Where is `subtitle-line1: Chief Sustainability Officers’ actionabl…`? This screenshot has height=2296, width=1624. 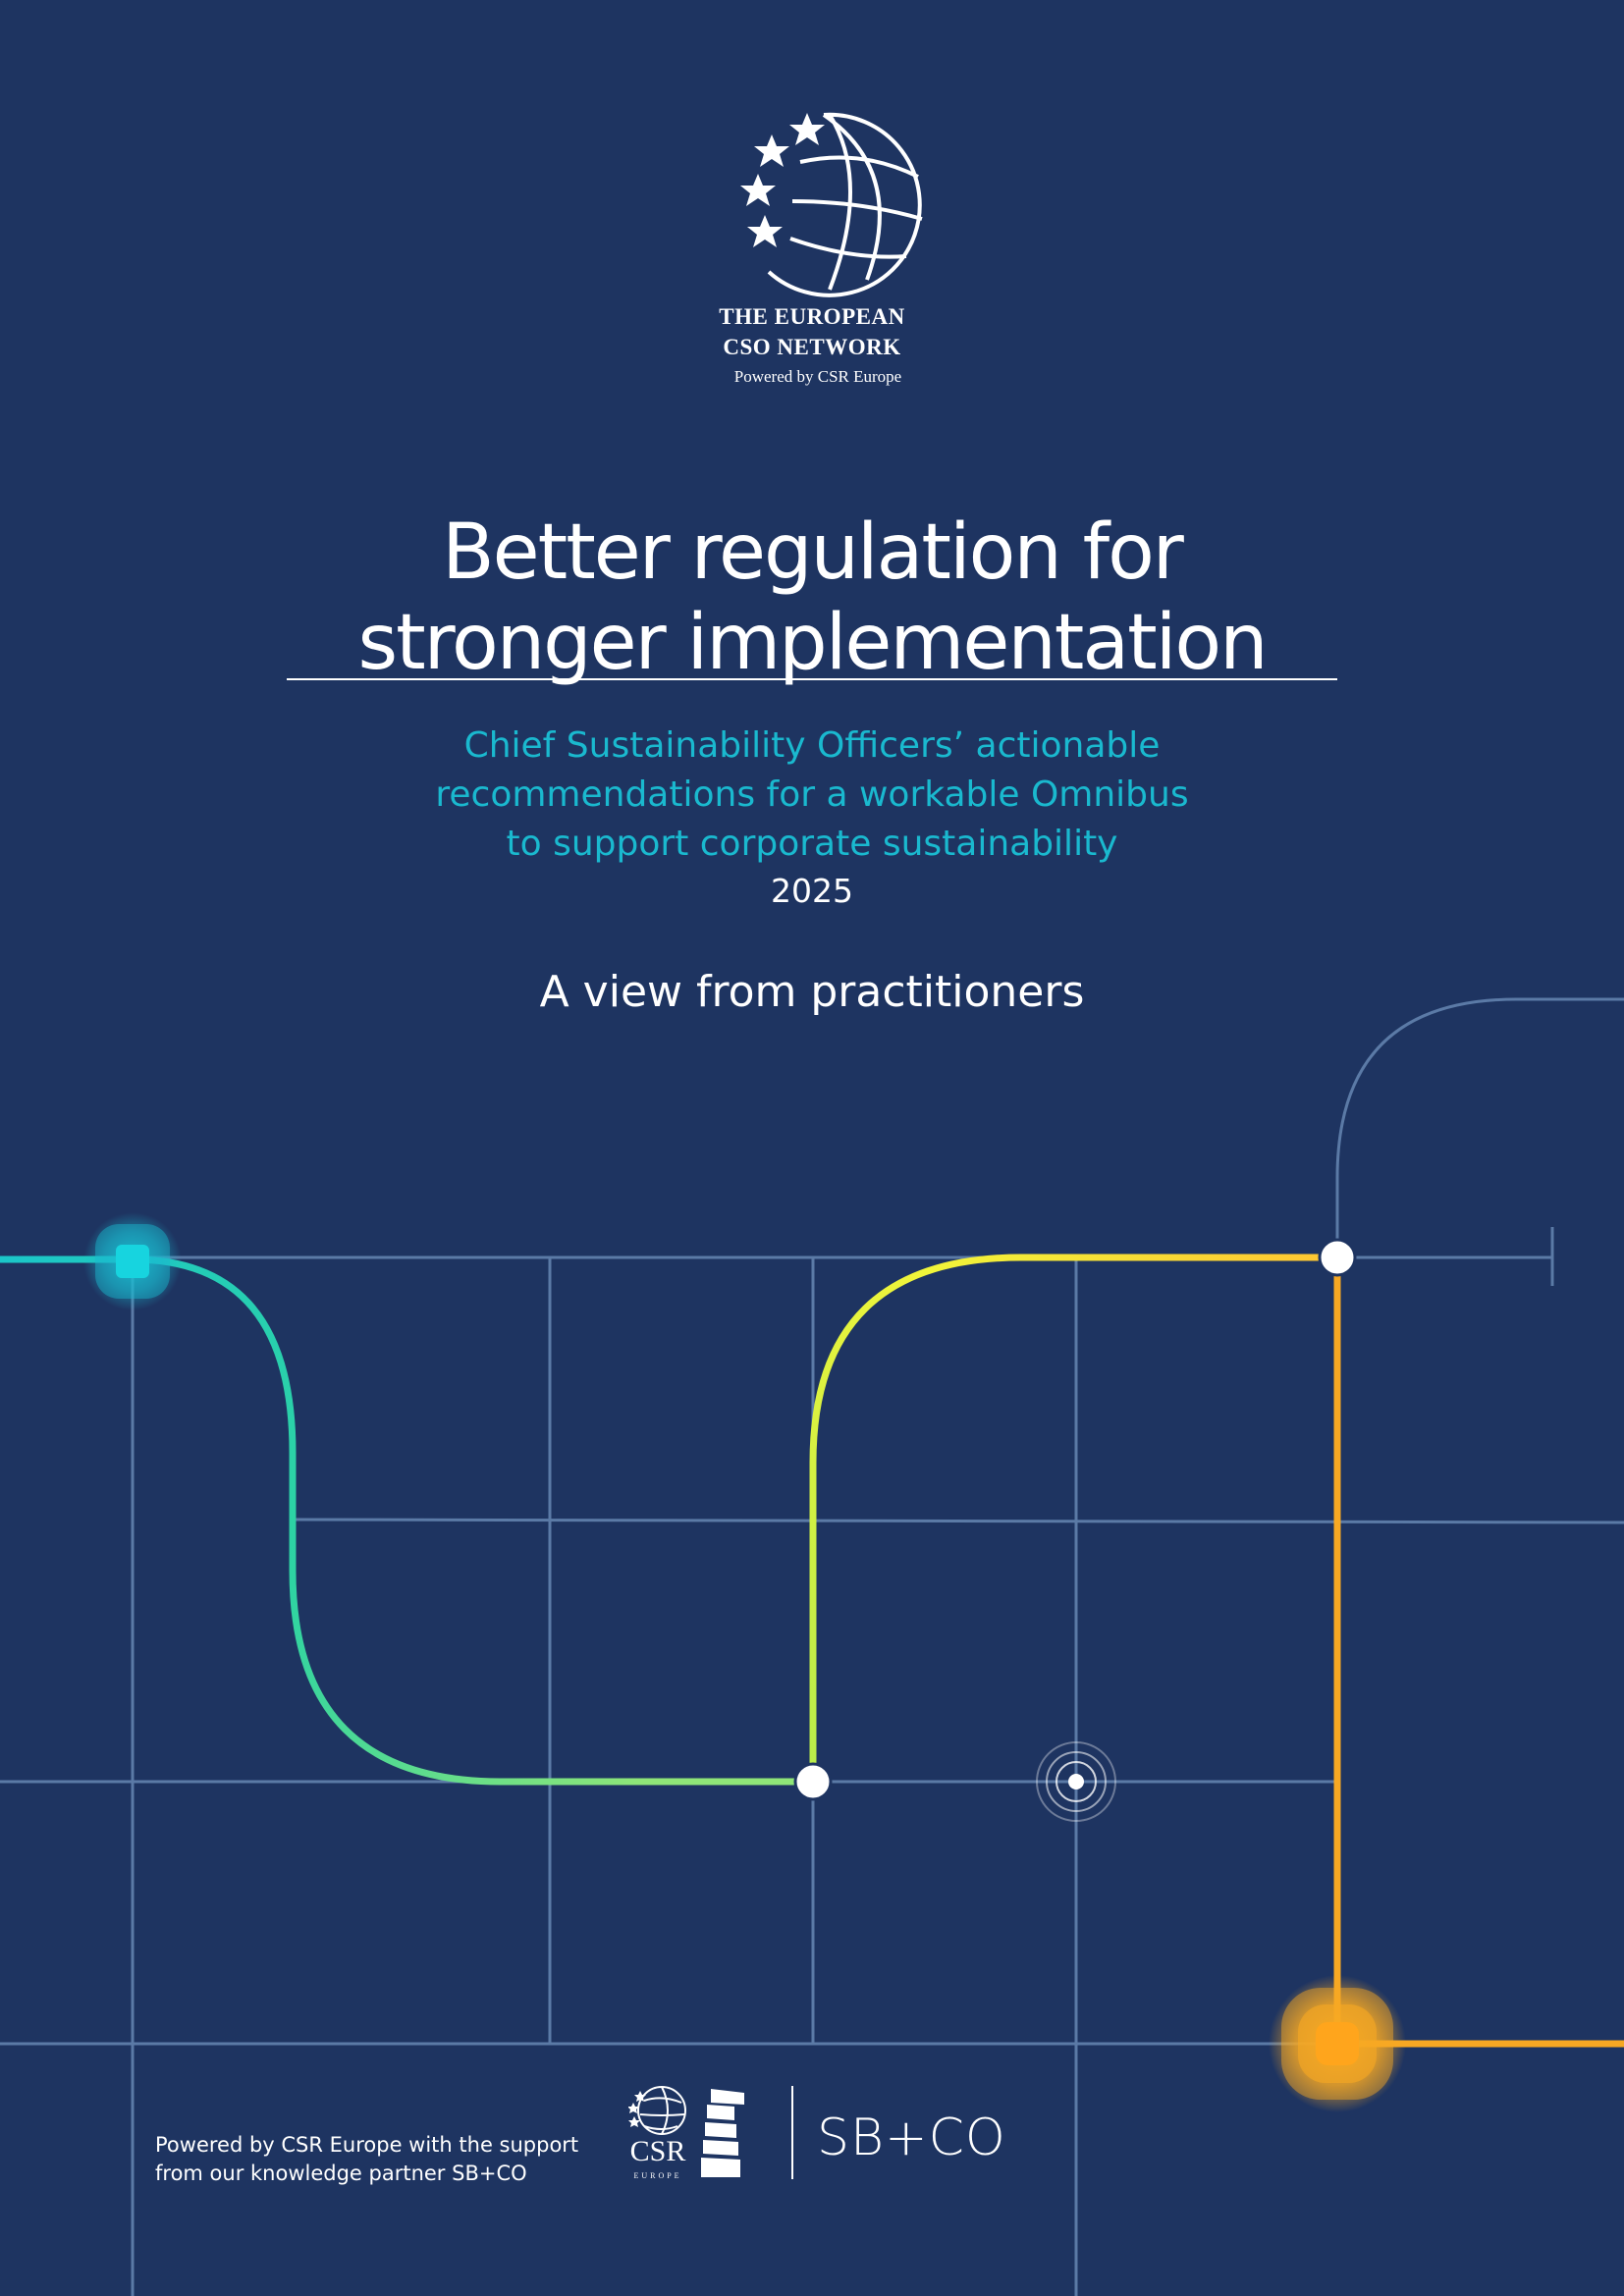 subtitle-line1: Chief Sustainability Officers’ actionabl… is located at coordinates (812, 745).